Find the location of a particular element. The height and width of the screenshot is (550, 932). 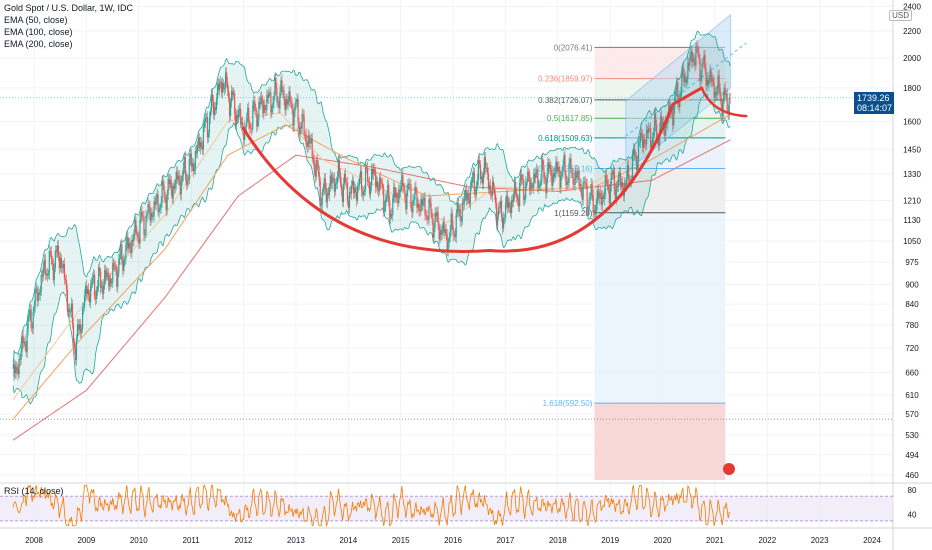

rsi-tick-label: 80 is located at coordinates (912, 490).